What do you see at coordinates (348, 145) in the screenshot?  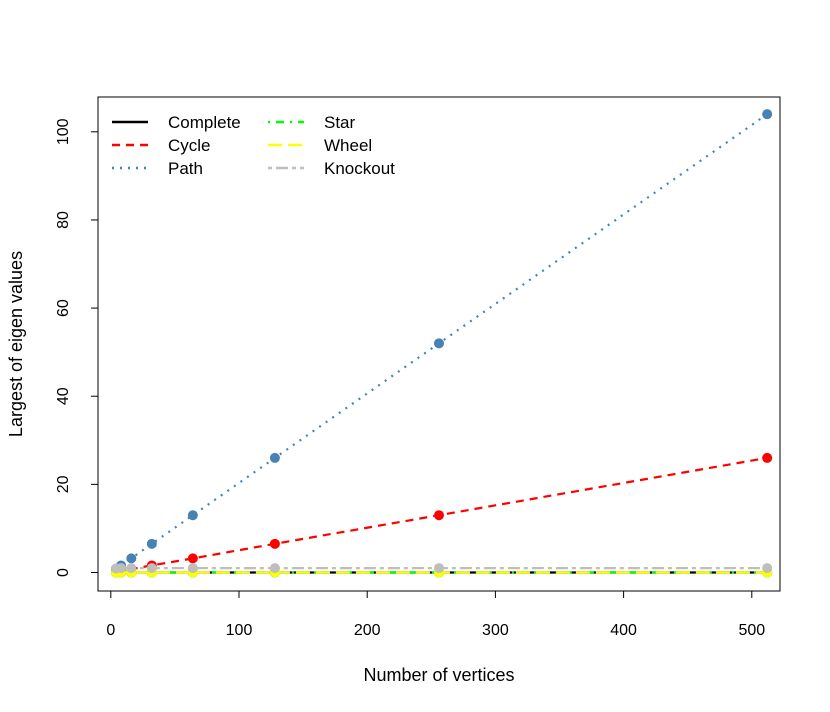 I see `legend-label: Wheel` at bounding box center [348, 145].